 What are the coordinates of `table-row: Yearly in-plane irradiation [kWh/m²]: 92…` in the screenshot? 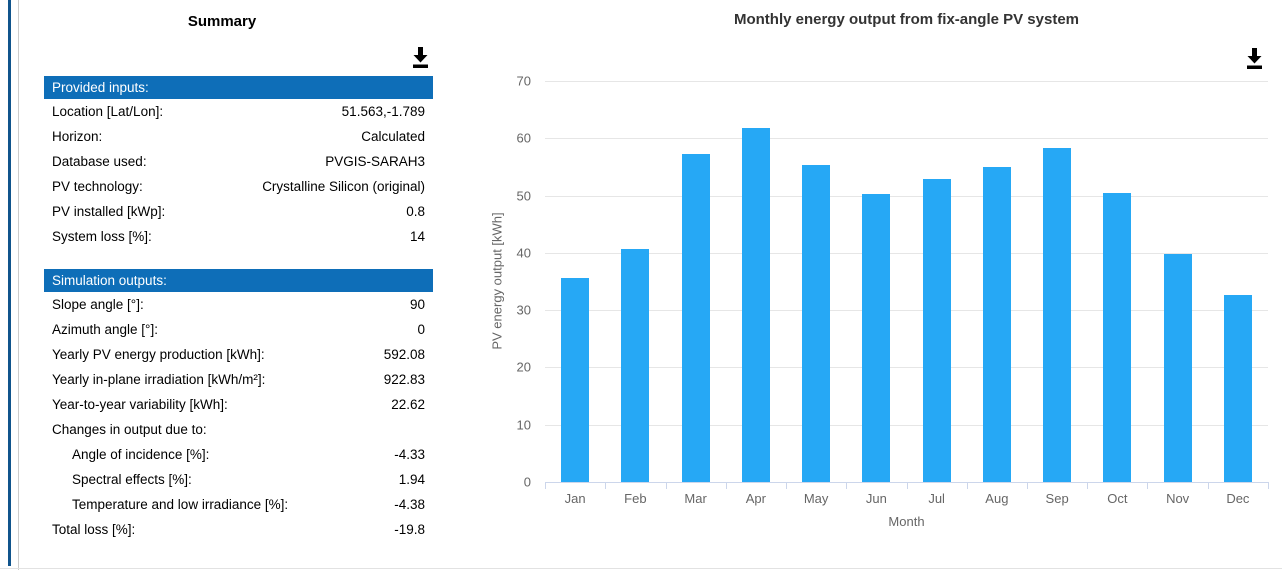 It's located at (238, 379).